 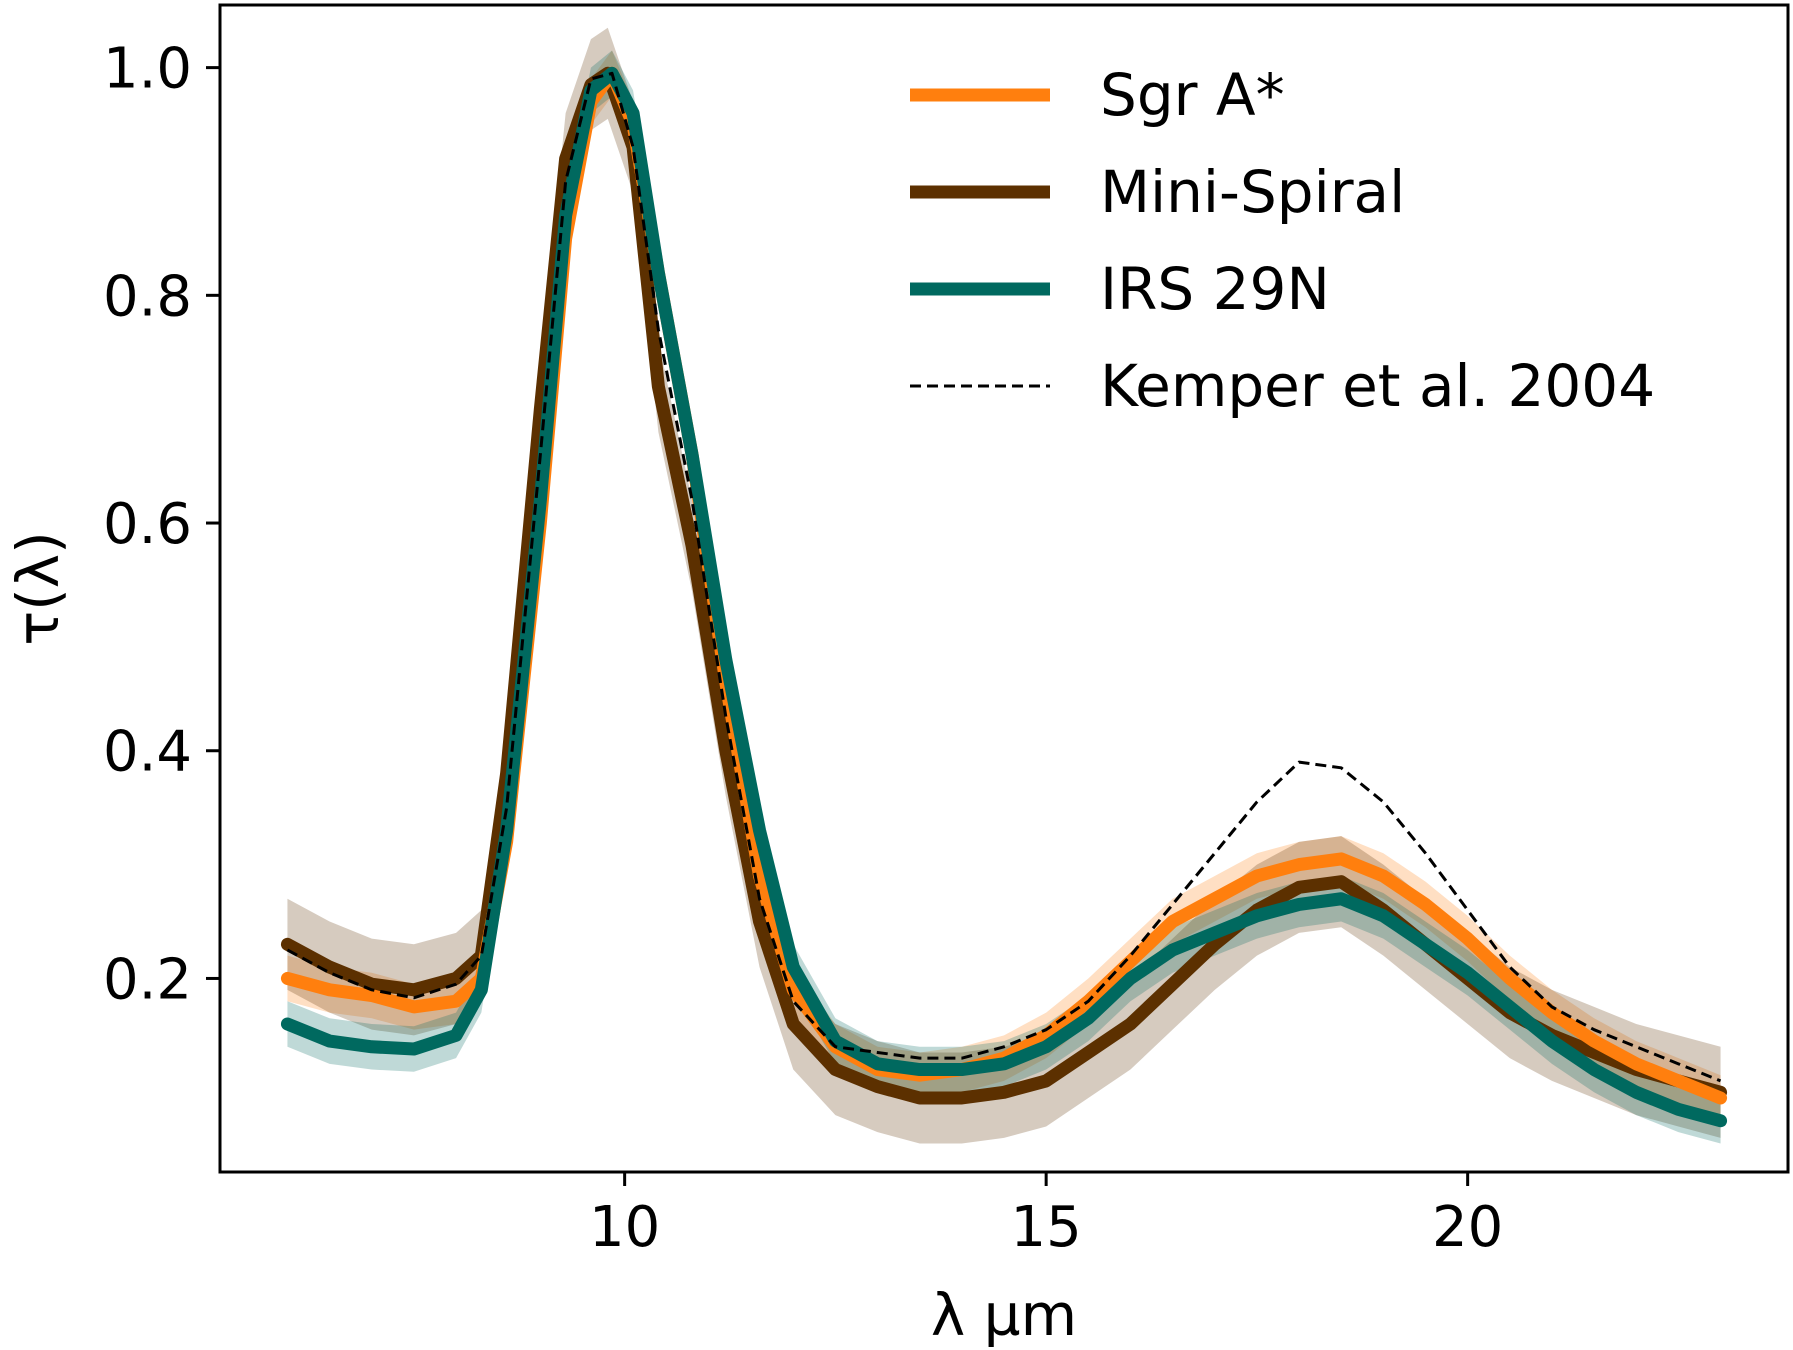 What do you see at coordinates (147, 979) in the screenshot?
I see `y-tick-label-0.2: 0.2` at bounding box center [147, 979].